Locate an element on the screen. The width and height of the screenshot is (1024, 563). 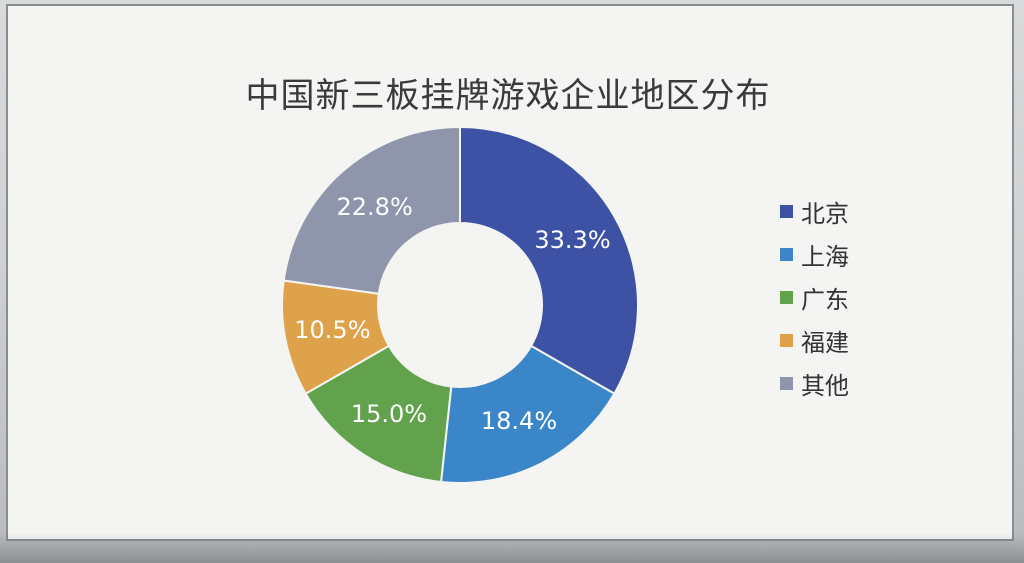
legend-item-other: 其他 is located at coordinates (814, 383).